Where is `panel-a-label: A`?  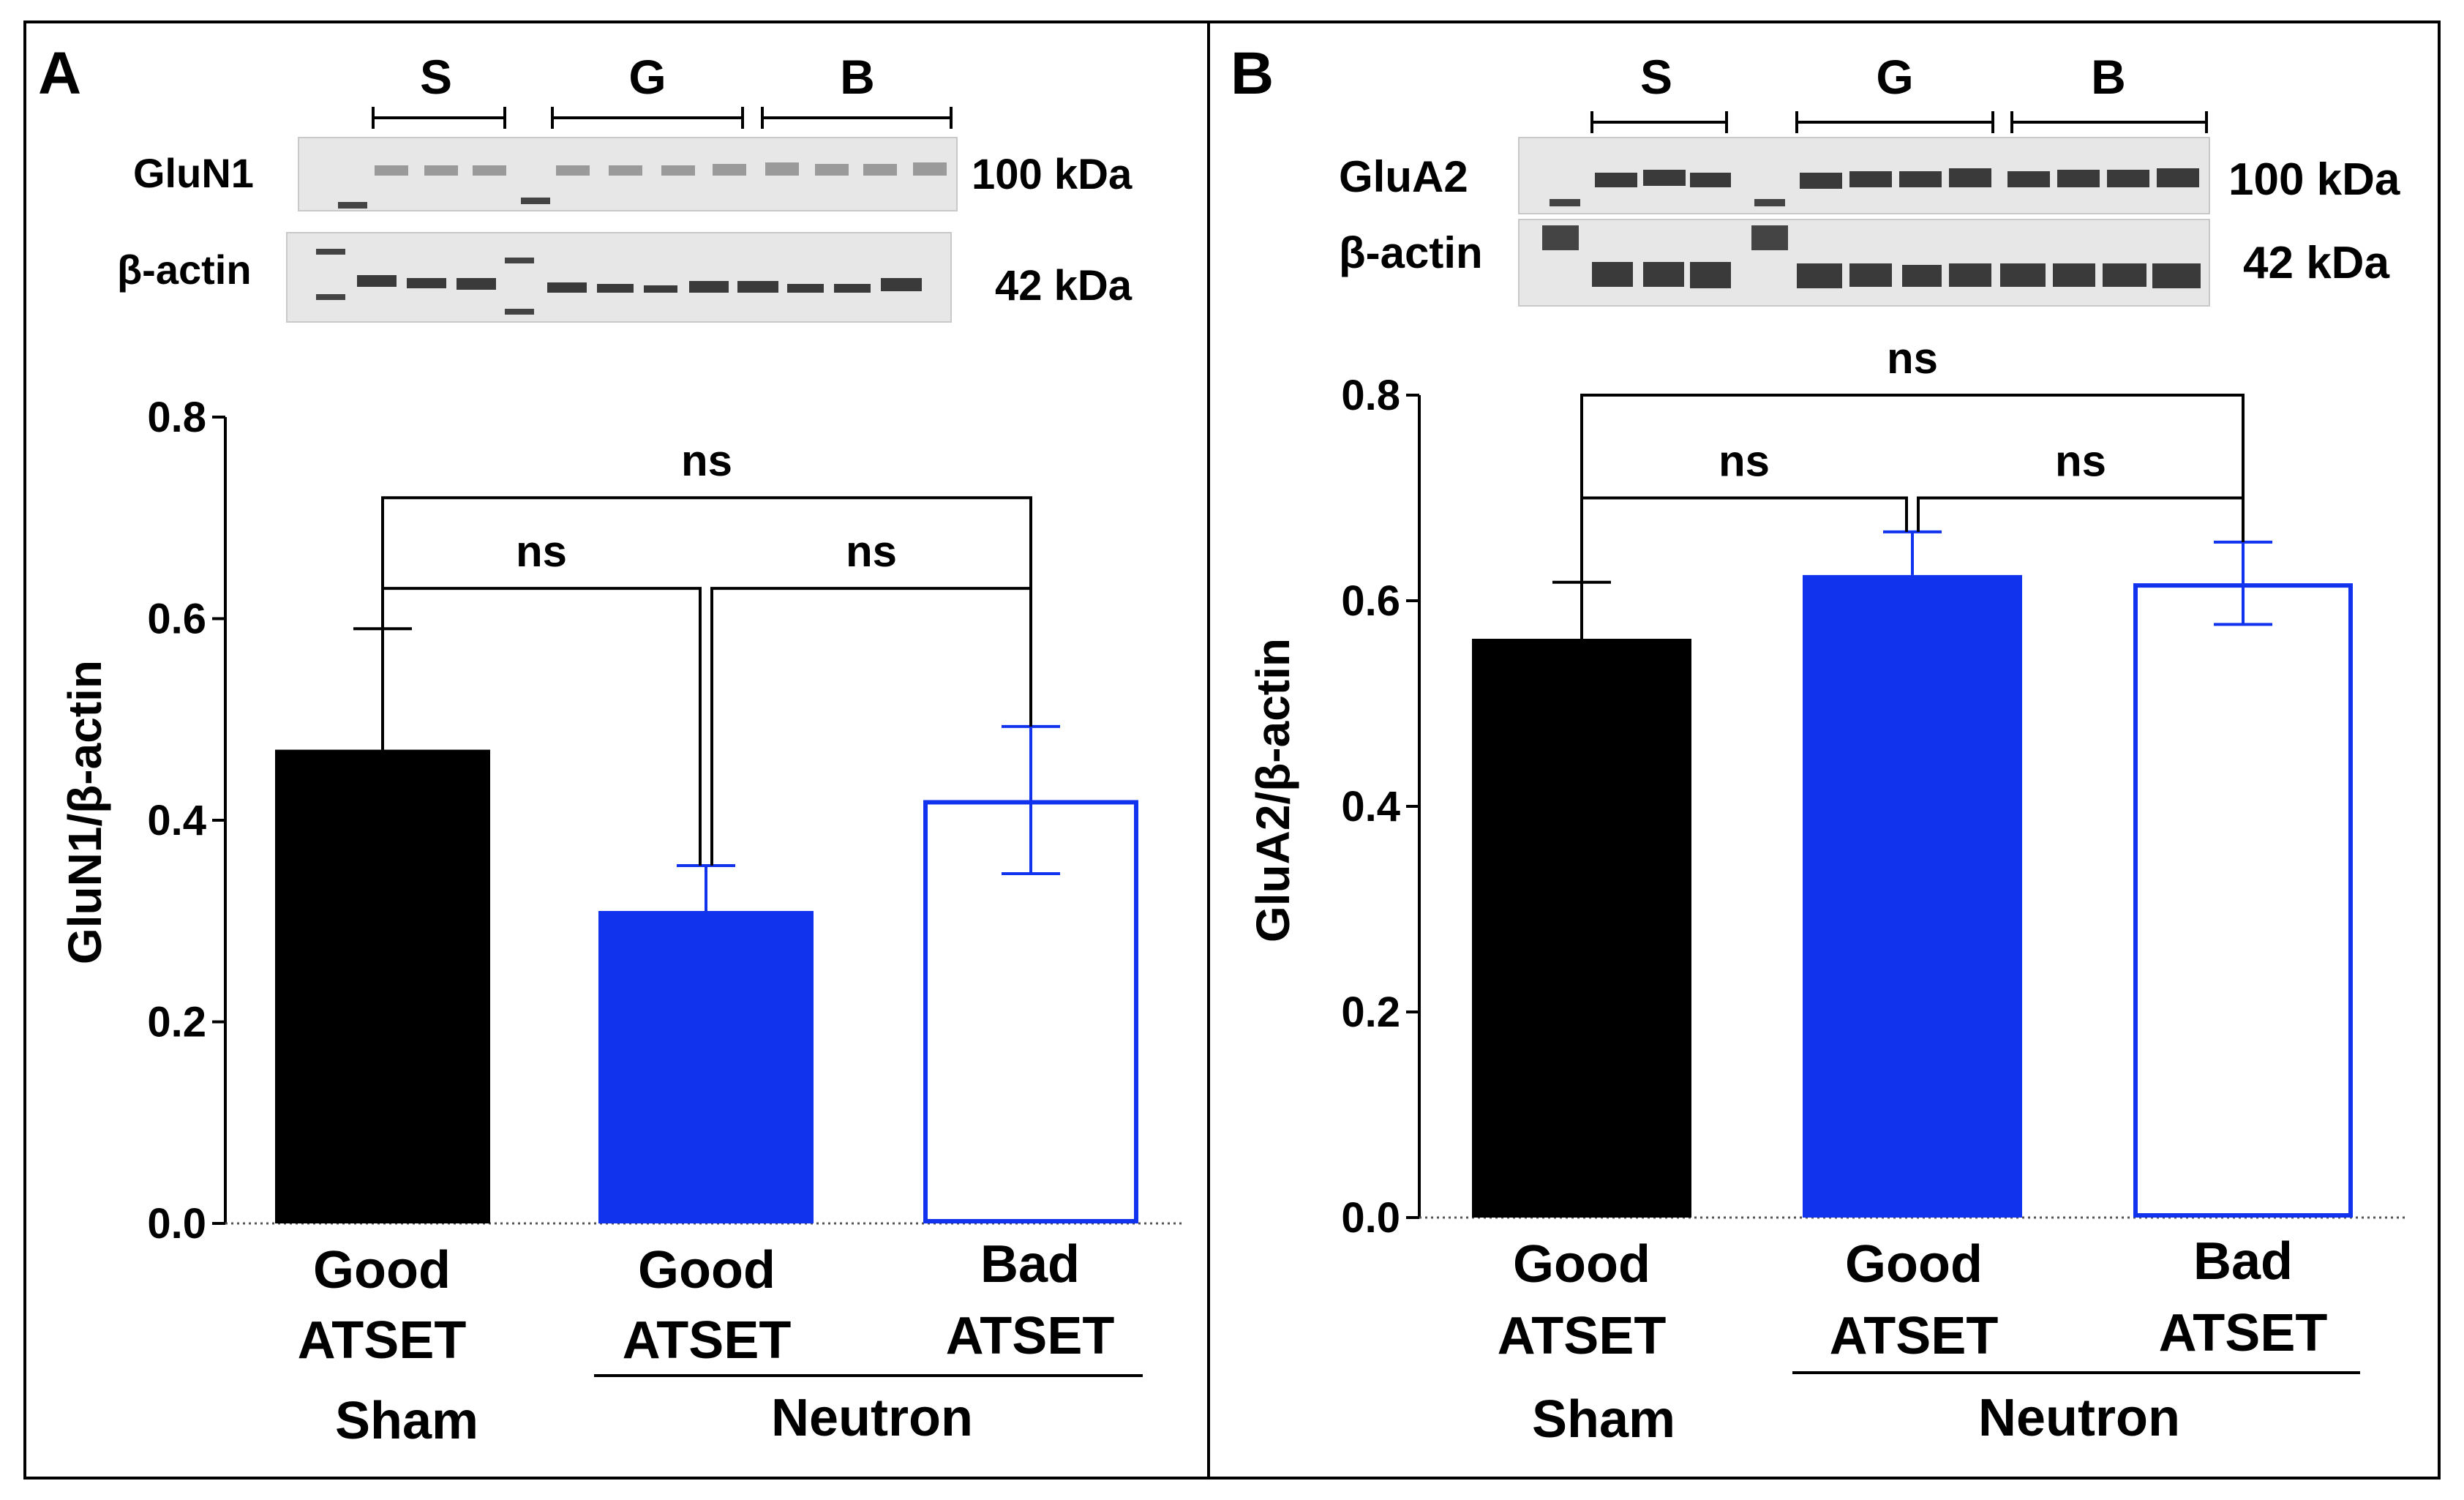
panel-a-label: A is located at coordinates (59, 73).